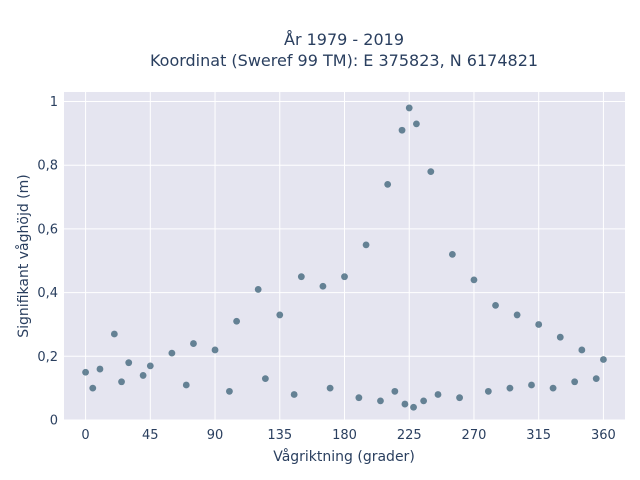 This screenshot has width=640, height=480. I want to click on x-tick-label: 90, so click(215, 435).